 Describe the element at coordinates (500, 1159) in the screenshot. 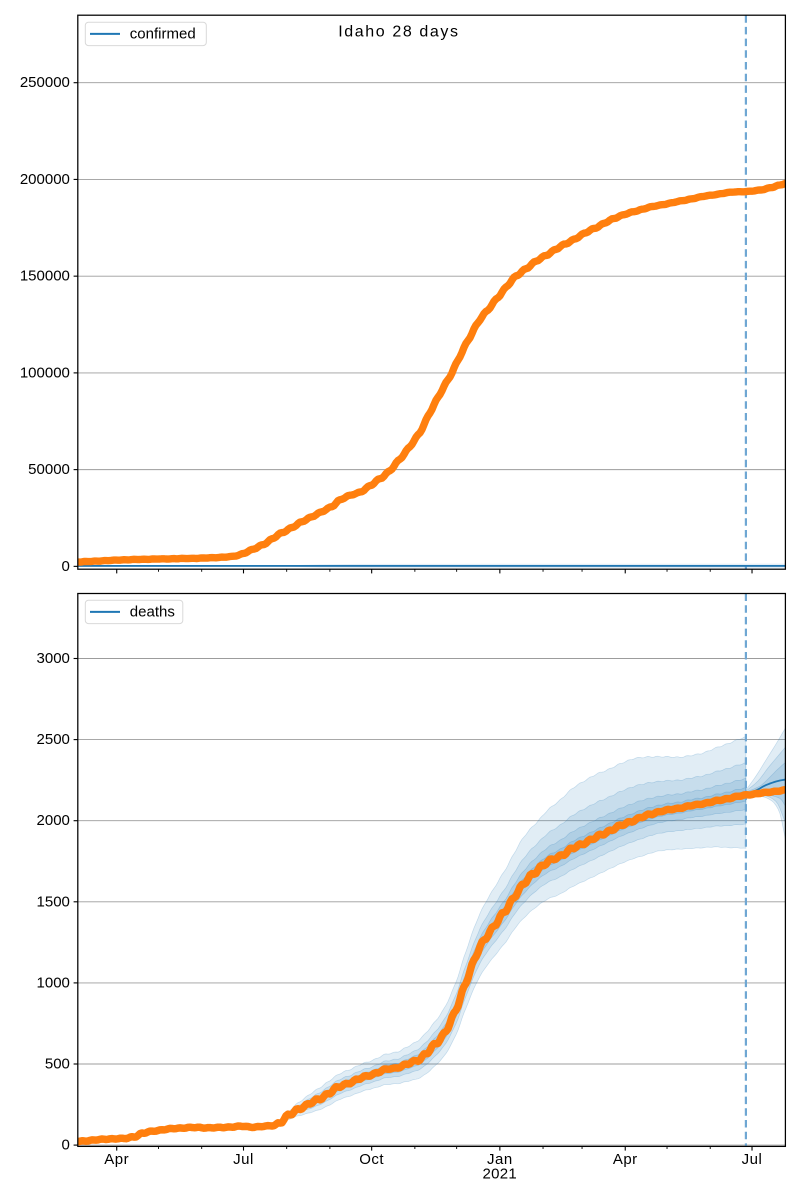

I see `svg-text: Jan` at that location.